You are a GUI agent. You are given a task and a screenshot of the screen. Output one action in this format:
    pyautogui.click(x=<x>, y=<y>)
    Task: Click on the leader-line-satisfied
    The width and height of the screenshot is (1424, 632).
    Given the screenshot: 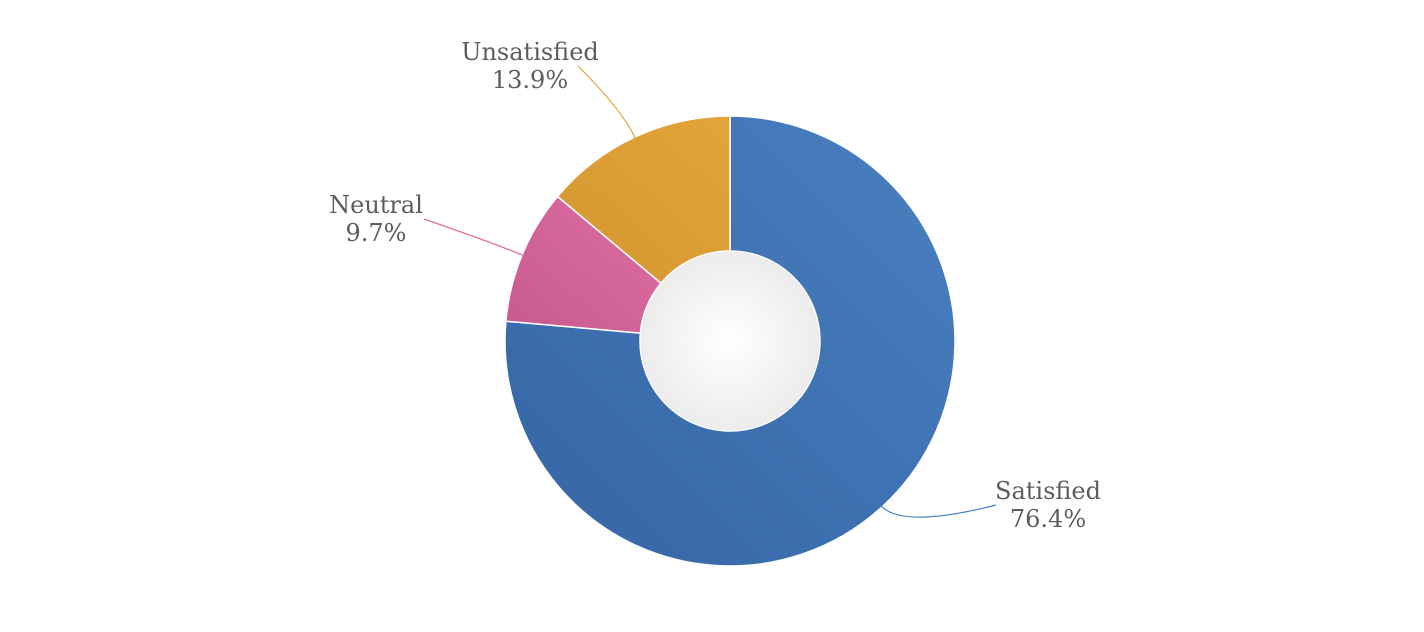 What is the action you would take?
    pyautogui.click(x=938, y=511)
    